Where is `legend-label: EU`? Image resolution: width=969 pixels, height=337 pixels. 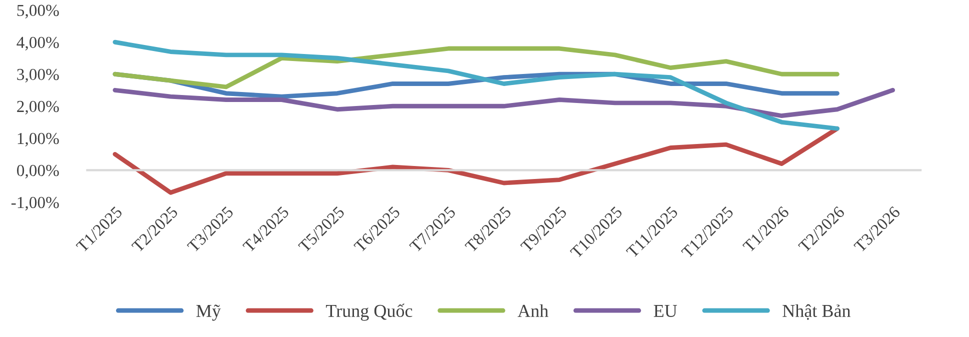 legend-label: EU is located at coordinates (665, 311).